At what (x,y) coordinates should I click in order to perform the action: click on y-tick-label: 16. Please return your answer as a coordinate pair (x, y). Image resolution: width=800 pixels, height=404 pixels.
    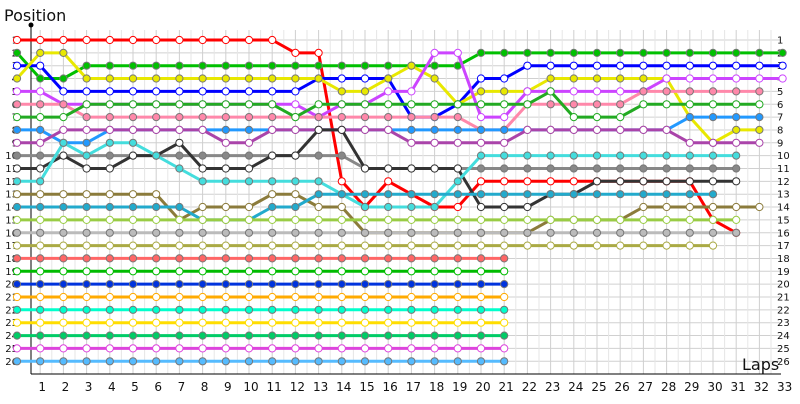
    Looking at the image, I should click on (11, 233).